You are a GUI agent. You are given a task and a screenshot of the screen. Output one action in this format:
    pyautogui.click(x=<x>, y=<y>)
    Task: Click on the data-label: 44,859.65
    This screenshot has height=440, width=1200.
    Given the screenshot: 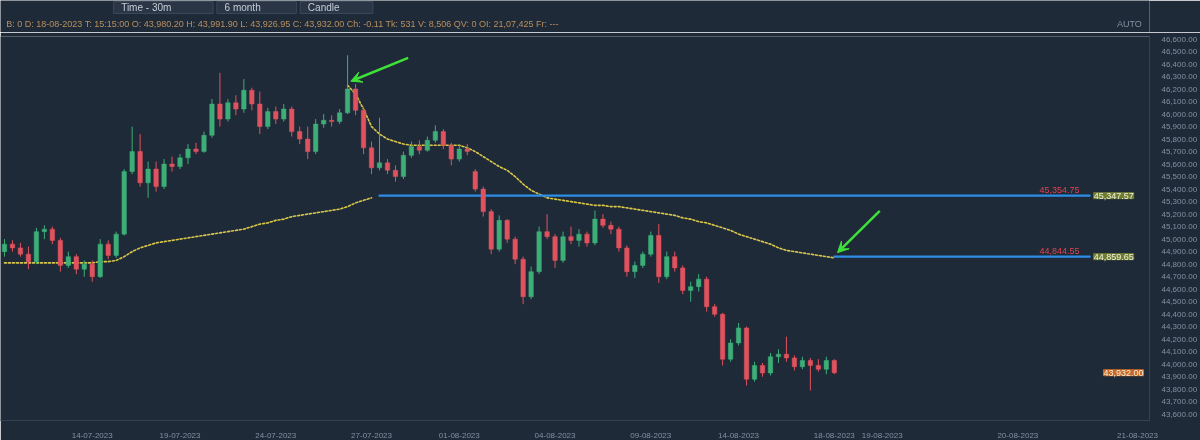 What is the action you would take?
    pyautogui.click(x=1113, y=256)
    